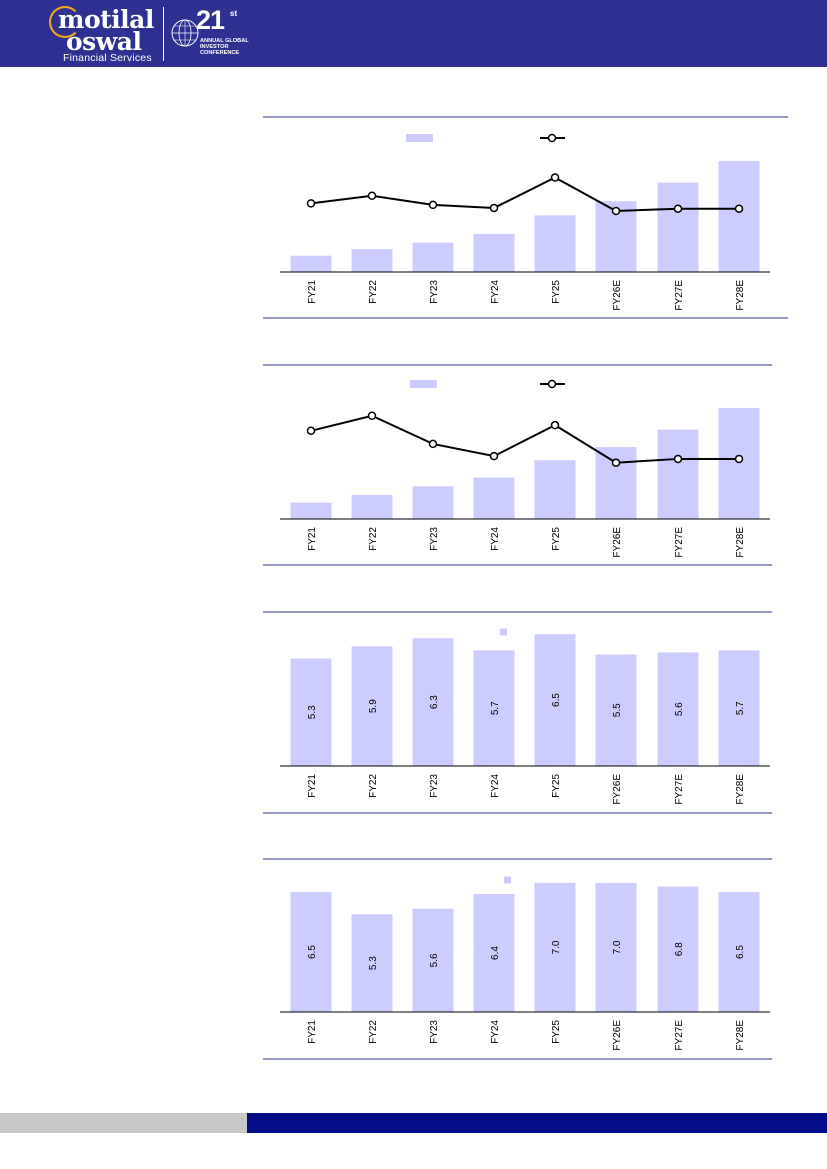  What do you see at coordinates (311, 263) in the screenshot?
I see `chart-0-bar-FY21` at bounding box center [311, 263].